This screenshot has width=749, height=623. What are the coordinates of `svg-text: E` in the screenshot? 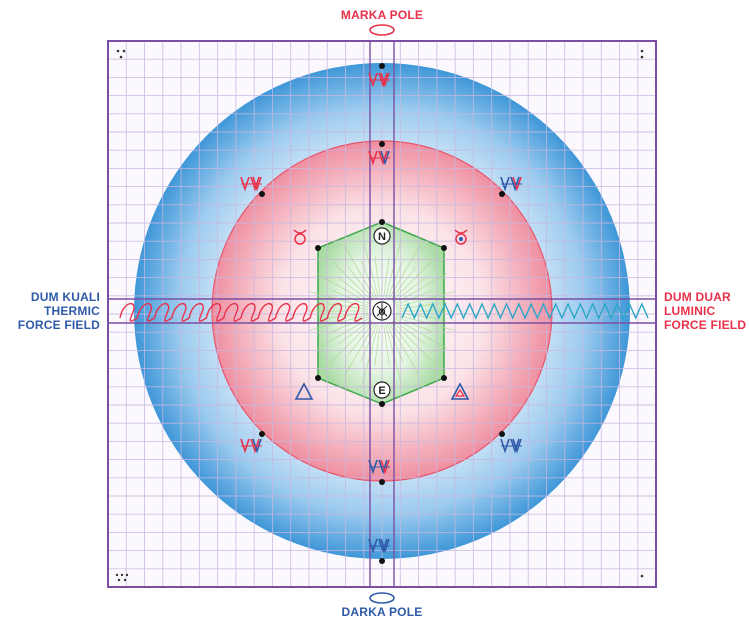 It's located at (381, 391).